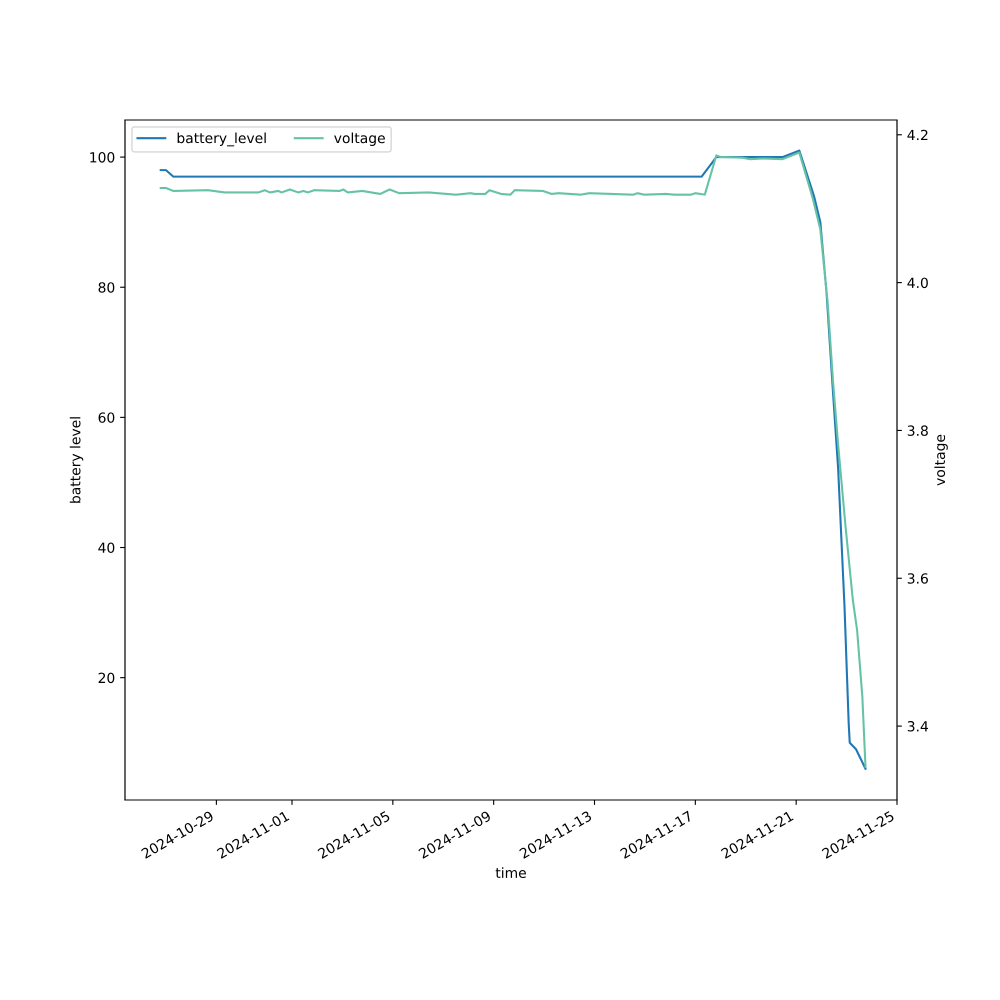 The image size is (1000, 1000). What do you see at coordinates (918, 726) in the screenshot?
I see `y2-tick-label: 3.4` at bounding box center [918, 726].